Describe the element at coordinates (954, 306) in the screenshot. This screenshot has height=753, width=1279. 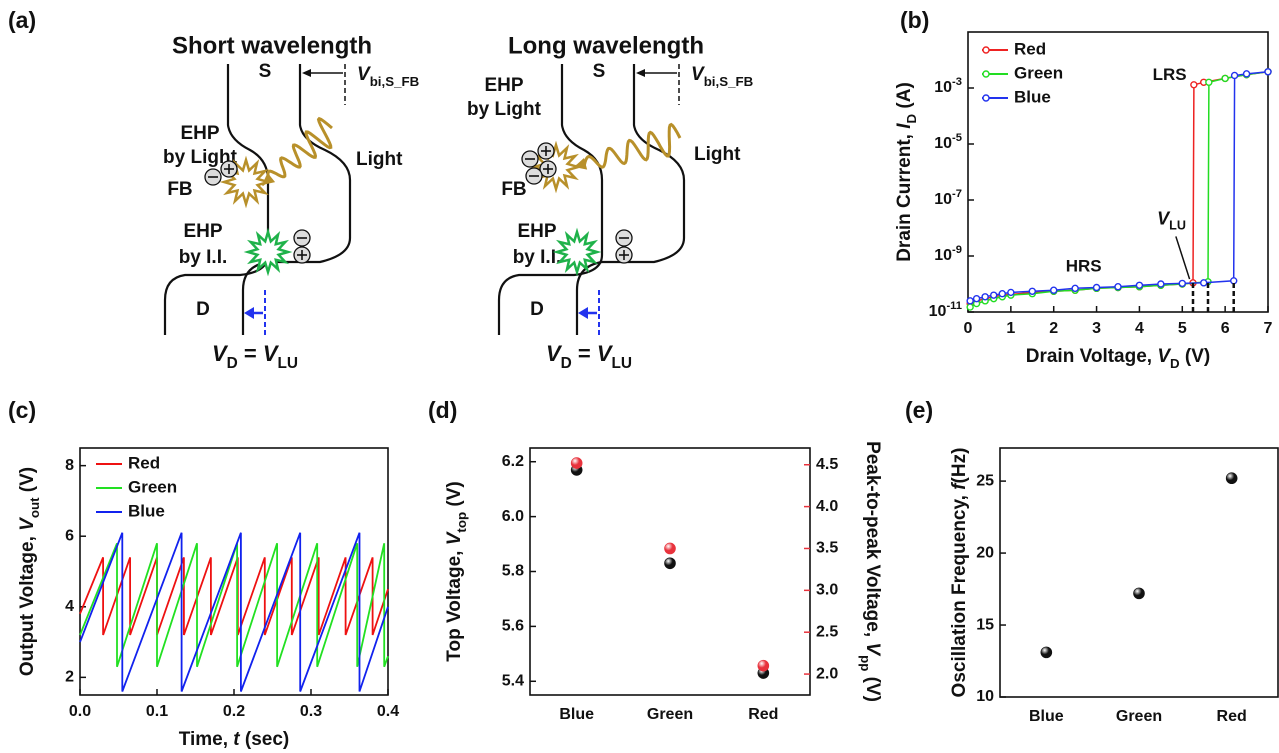
I see `tick-exponent: -11` at that location.